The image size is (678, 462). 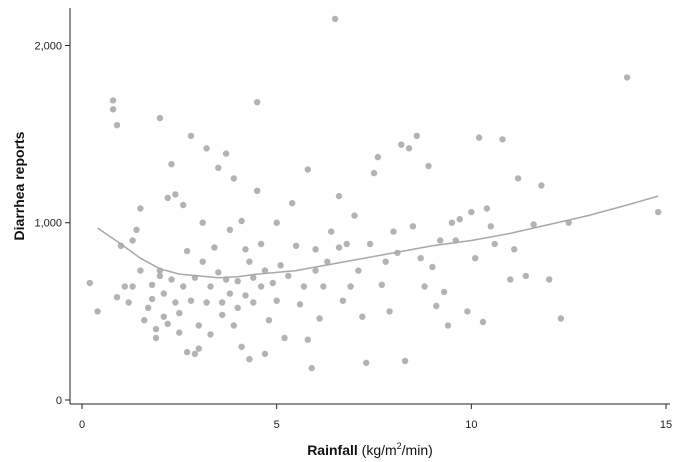 I want to click on y-axis-ticks: 0 1,000 2,000, so click(x=52, y=223).